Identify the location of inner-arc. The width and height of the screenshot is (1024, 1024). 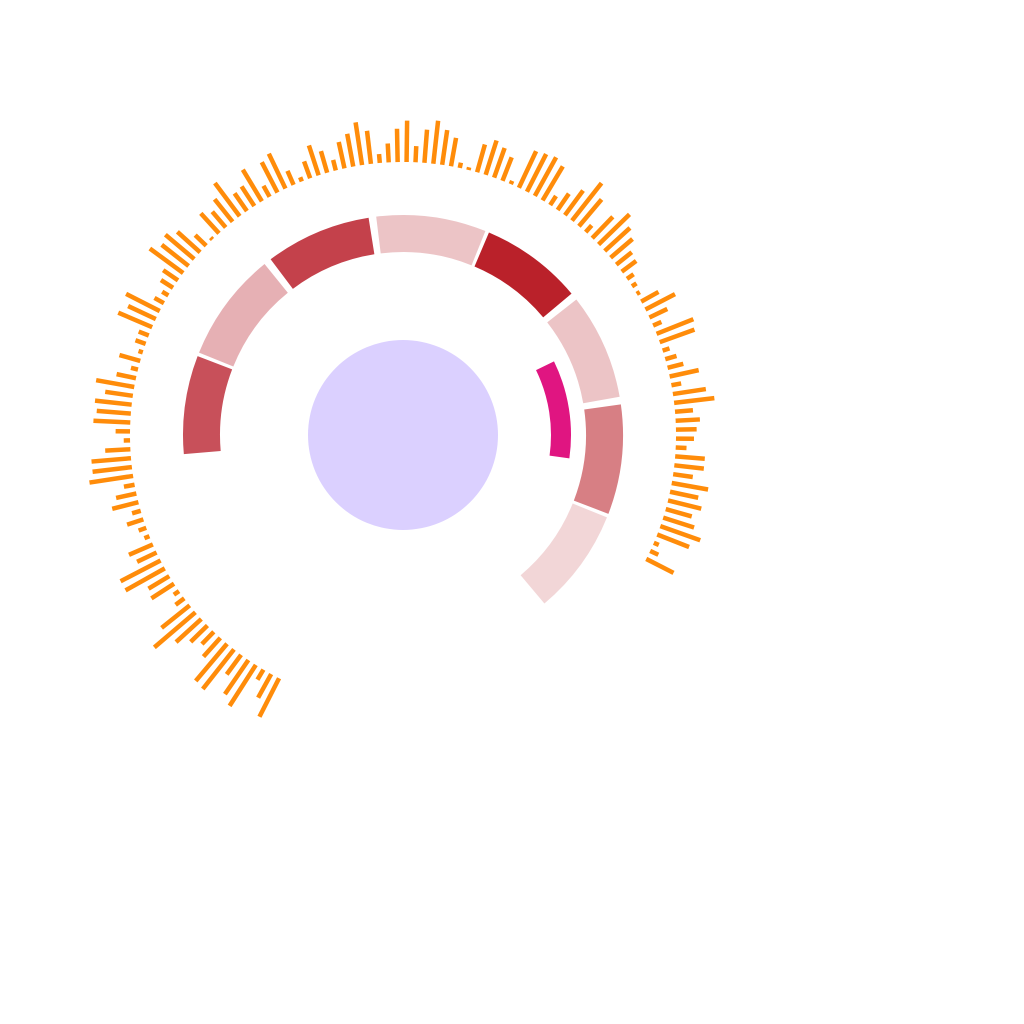
(554, 410).